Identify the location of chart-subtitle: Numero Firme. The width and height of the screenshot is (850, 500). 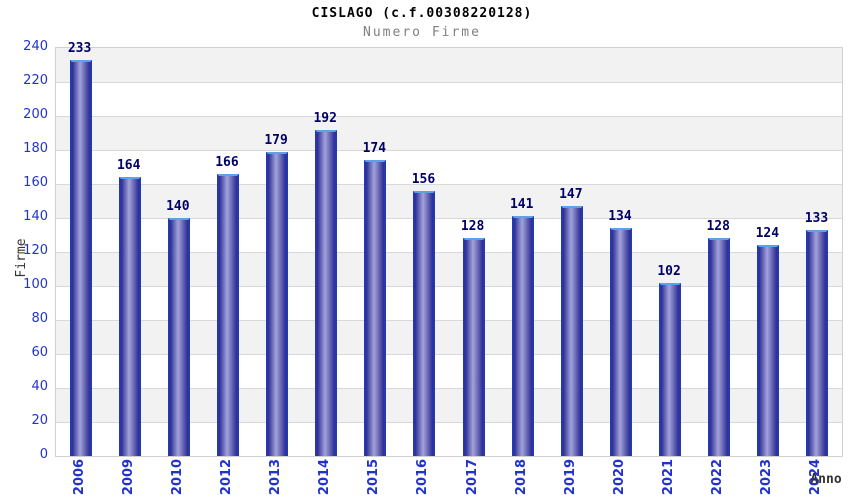
(422, 32).